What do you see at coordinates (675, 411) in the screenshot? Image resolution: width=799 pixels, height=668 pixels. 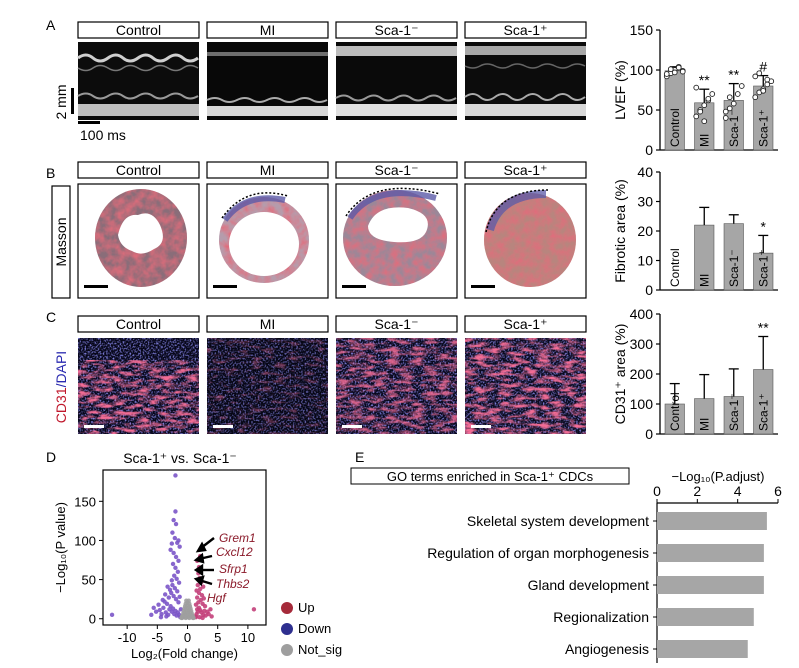 I see `cd31-category-label: Control` at bounding box center [675, 411].